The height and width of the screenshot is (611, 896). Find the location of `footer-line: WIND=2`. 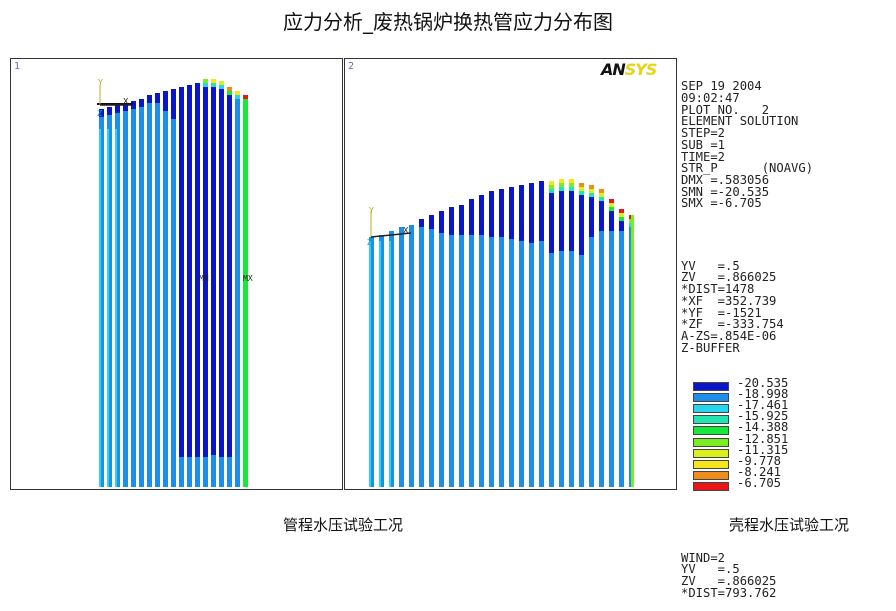

footer-line: WIND=2 is located at coordinates (703, 557).